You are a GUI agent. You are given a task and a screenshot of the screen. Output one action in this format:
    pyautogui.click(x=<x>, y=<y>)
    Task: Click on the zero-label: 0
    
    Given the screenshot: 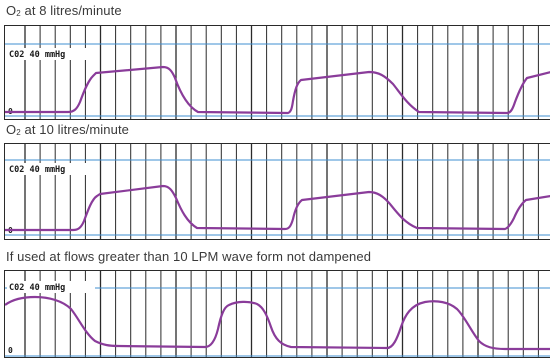 What is the action you would take?
    pyautogui.click(x=10, y=350)
    